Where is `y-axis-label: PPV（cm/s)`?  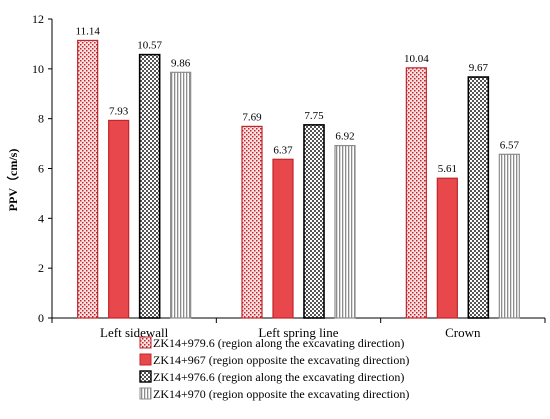
y-axis-label: PPV（cm/s) is located at coordinates (12, 180).